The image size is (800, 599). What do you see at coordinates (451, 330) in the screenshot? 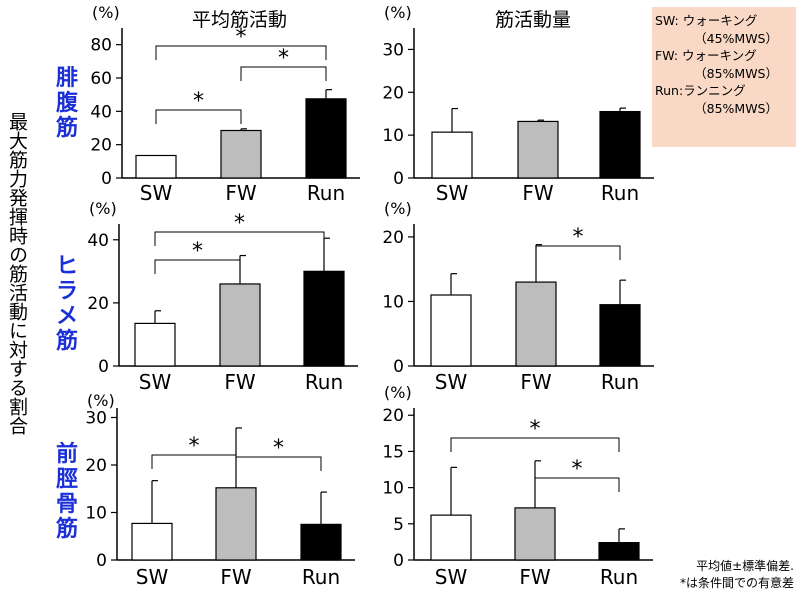
I see `chart-soleus-total-bar-sw` at bounding box center [451, 330].